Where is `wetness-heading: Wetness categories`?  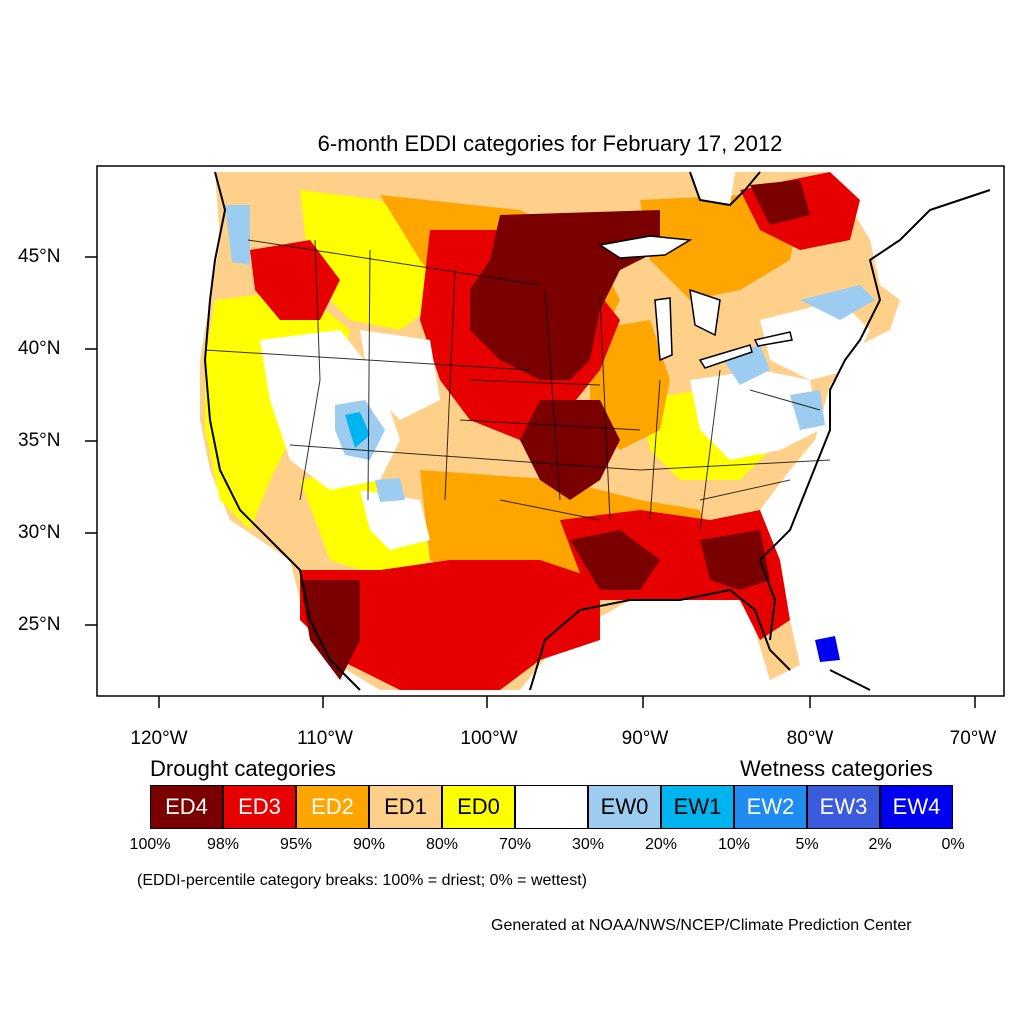 wetness-heading: Wetness categories is located at coordinates (836, 768).